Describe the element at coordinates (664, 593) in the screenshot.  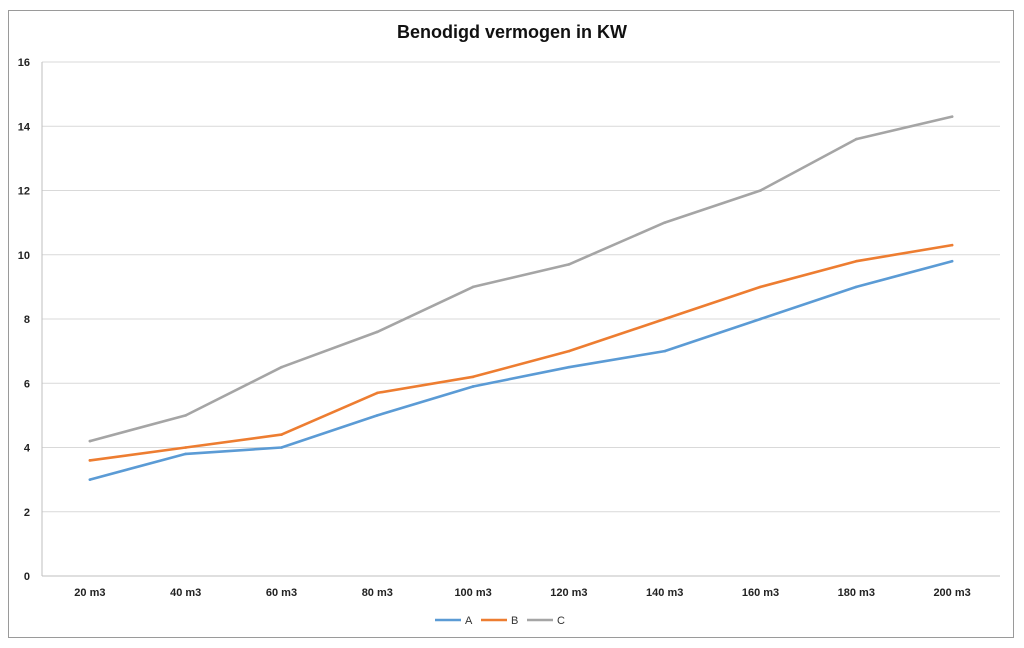
I see `x-tick-label: 140 m3` at that location.